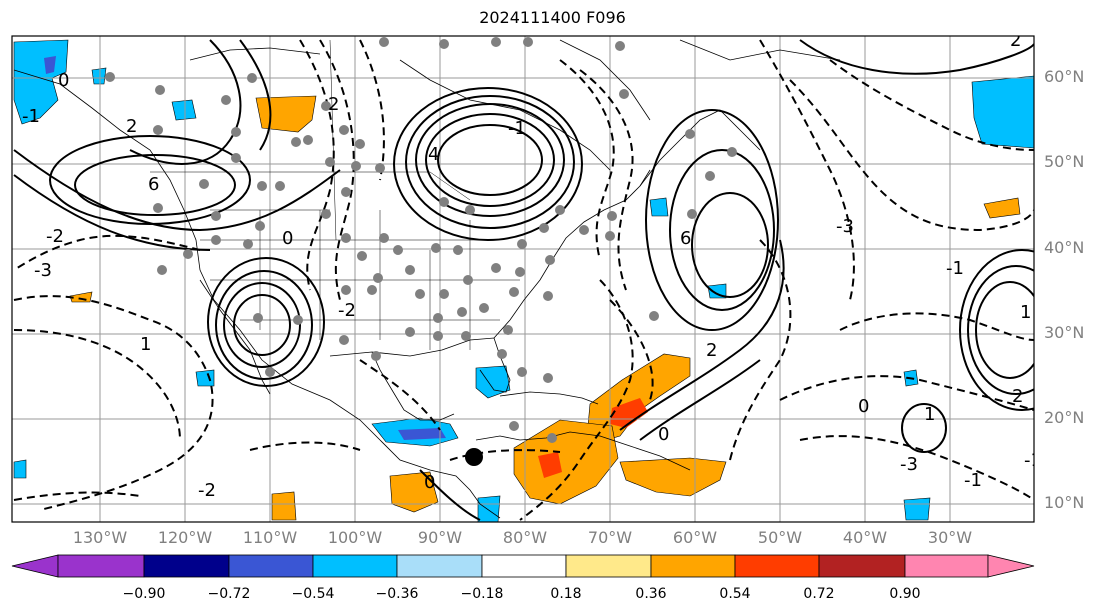 The width and height of the screenshot is (1105, 615). I want to click on lon-label: 100°W, so click(355, 537).